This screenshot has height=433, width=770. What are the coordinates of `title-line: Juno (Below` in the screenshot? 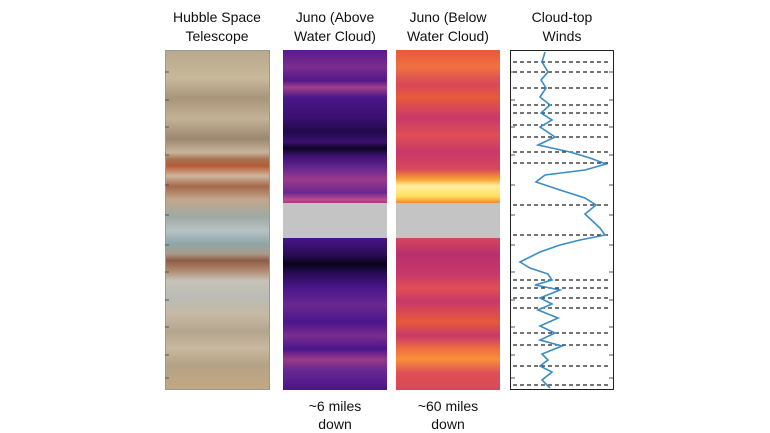 It's located at (448, 17).